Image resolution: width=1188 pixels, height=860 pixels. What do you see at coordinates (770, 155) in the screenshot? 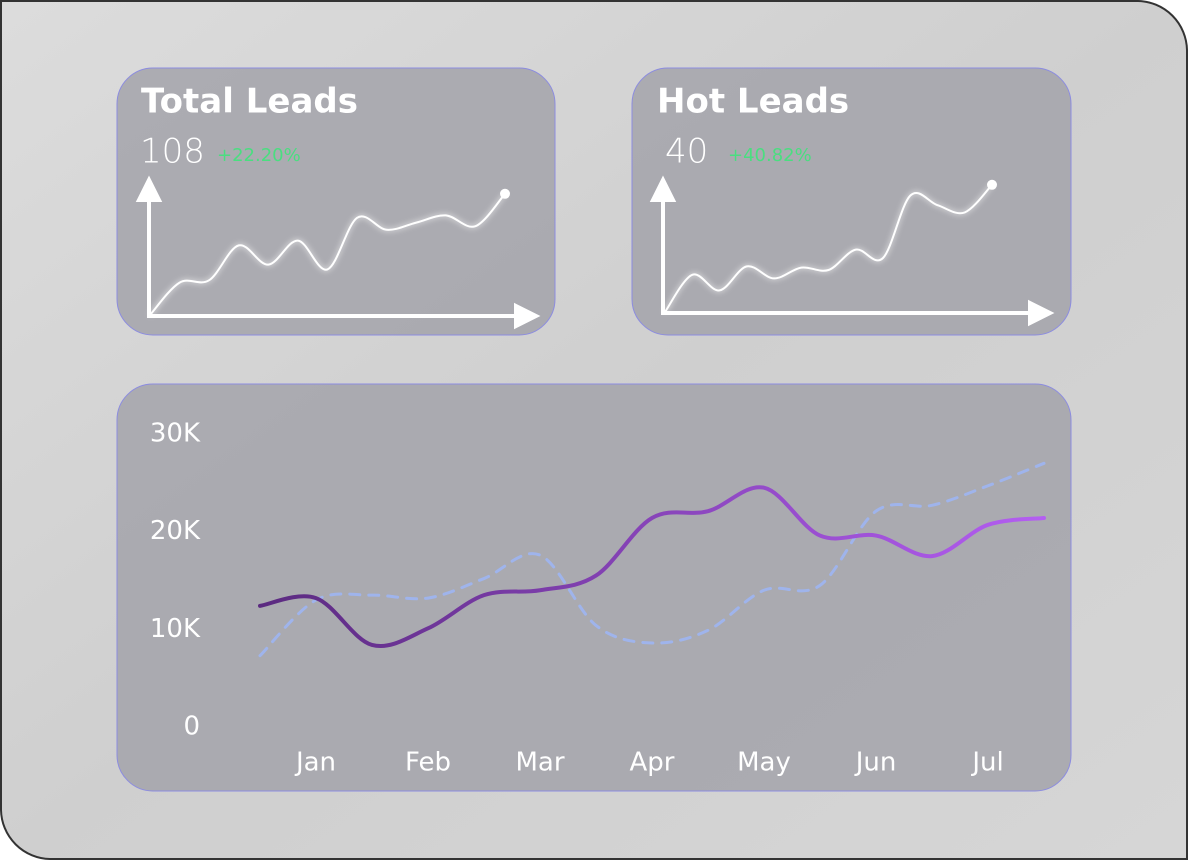
I see `card-change: +40.82%` at bounding box center [770, 155].